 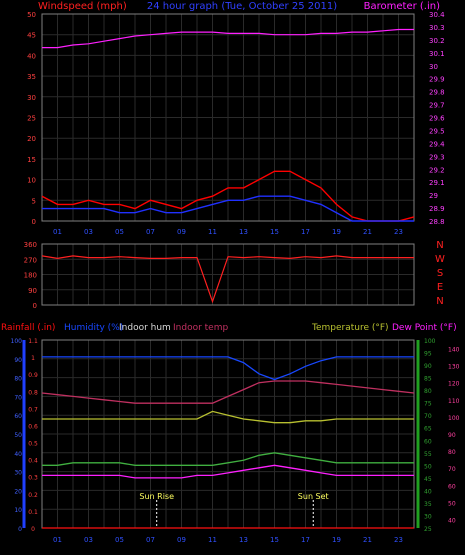 What do you see at coordinates (119, 540) in the screenshot?
I see `climate-xtick-label: 05` at bounding box center [119, 540].